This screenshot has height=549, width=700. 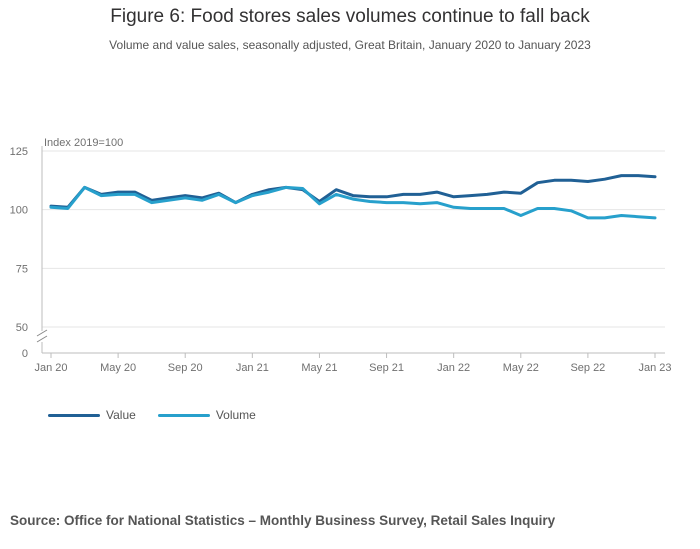 What do you see at coordinates (118, 368) in the screenshot?
I see `x-tick-label: May 20` at bounding box center [118, 368].